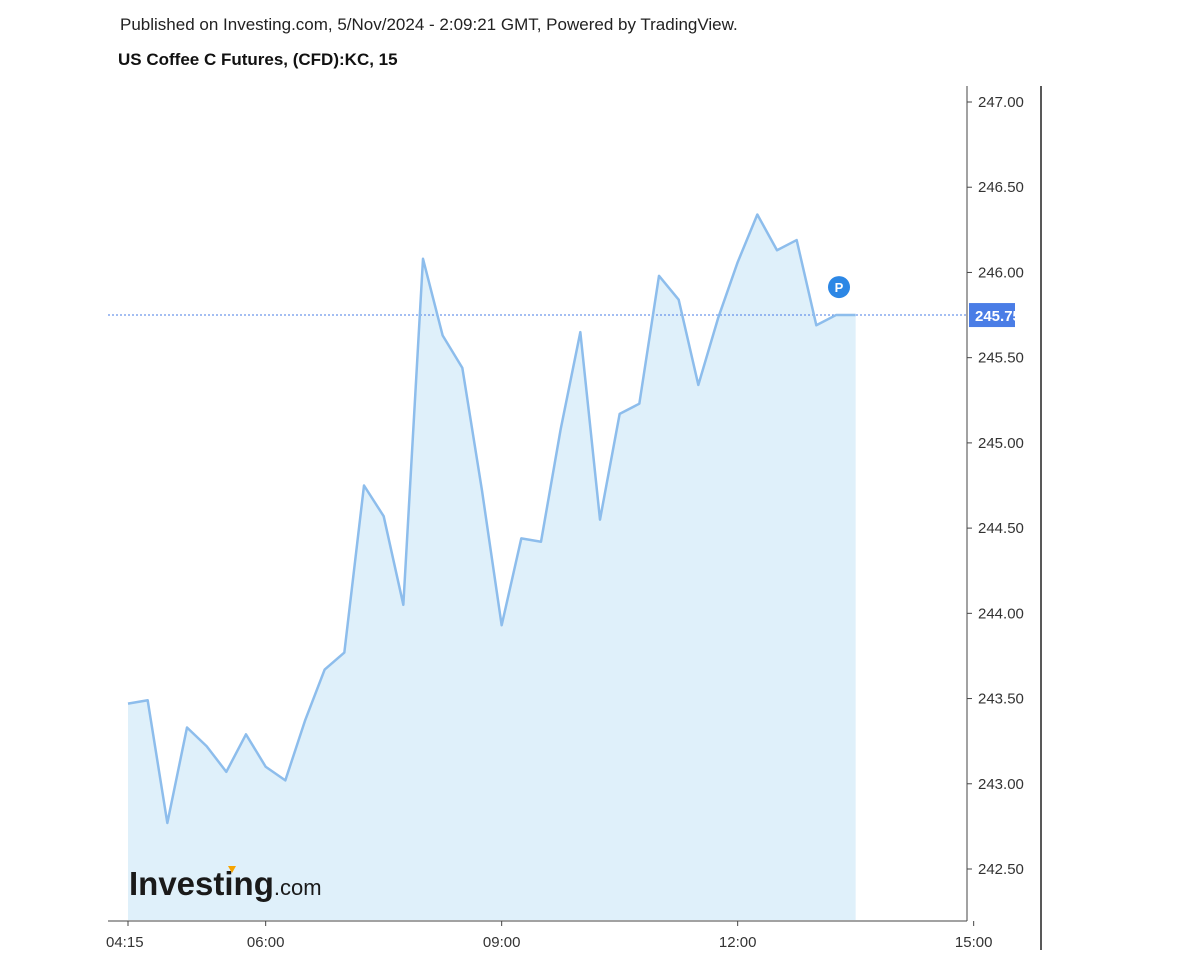 The width and height of the screenshot is (1200, 960). I want to click on y-tick-label: 245.00, so click(1001, 443).